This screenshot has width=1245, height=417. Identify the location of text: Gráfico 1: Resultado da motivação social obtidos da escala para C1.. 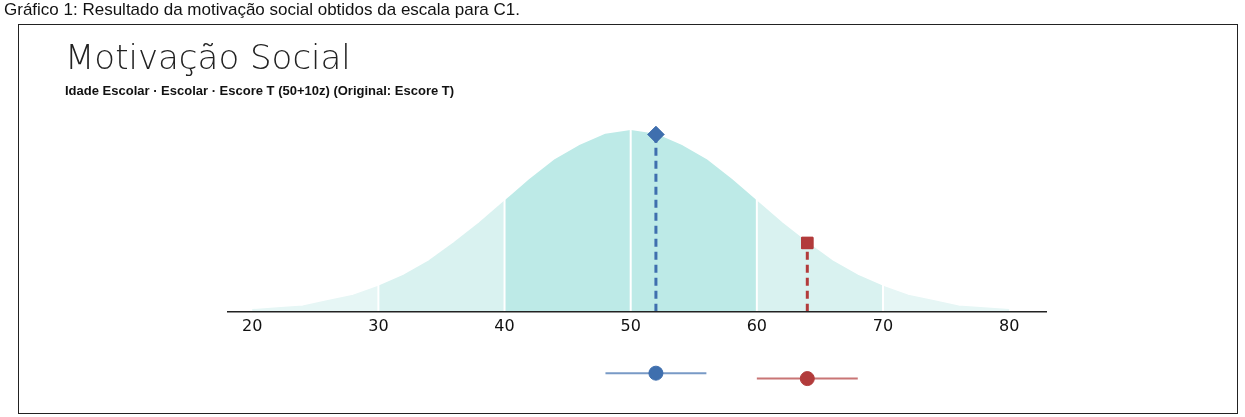
(262, 10).